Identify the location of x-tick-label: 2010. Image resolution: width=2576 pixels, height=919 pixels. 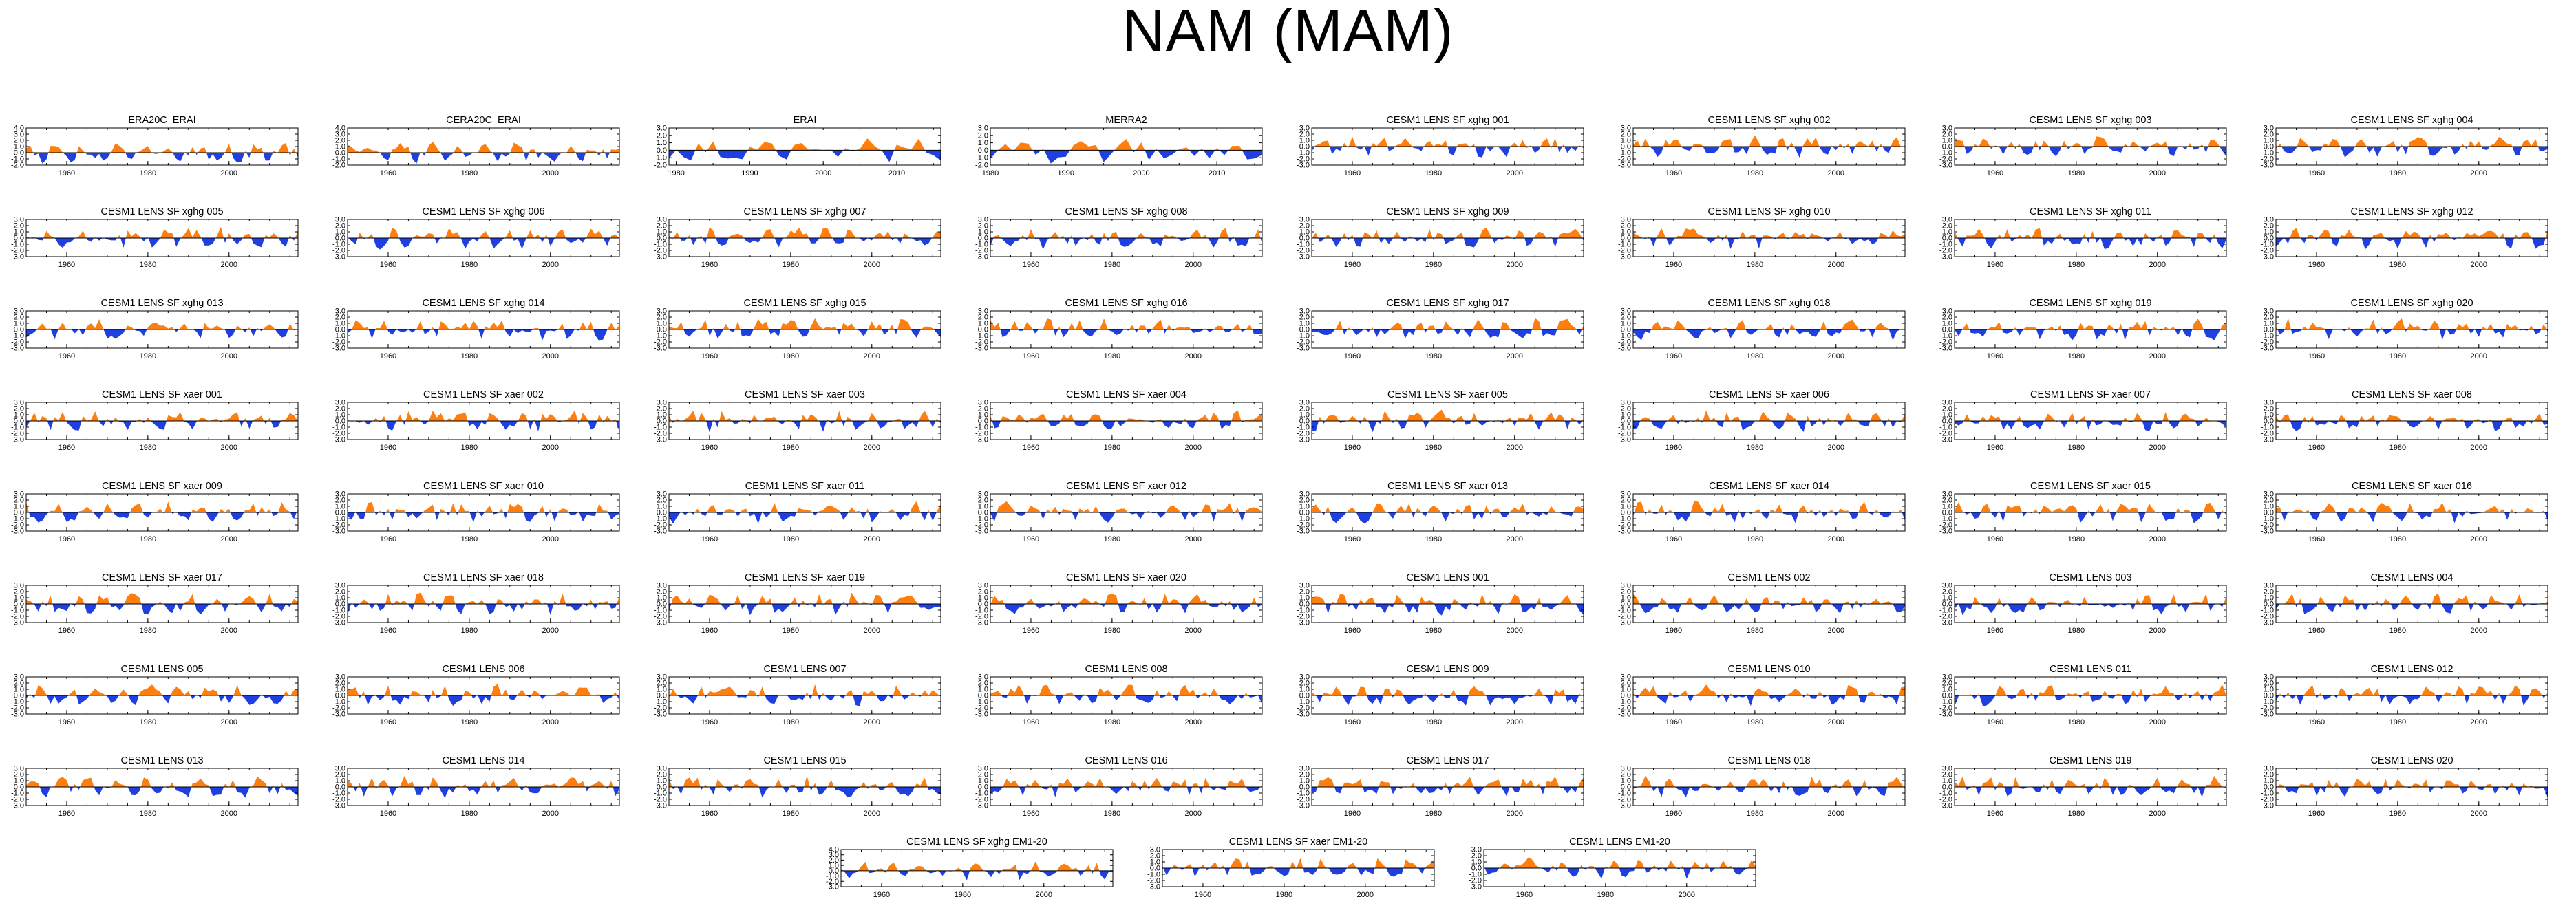
(1217, 173).